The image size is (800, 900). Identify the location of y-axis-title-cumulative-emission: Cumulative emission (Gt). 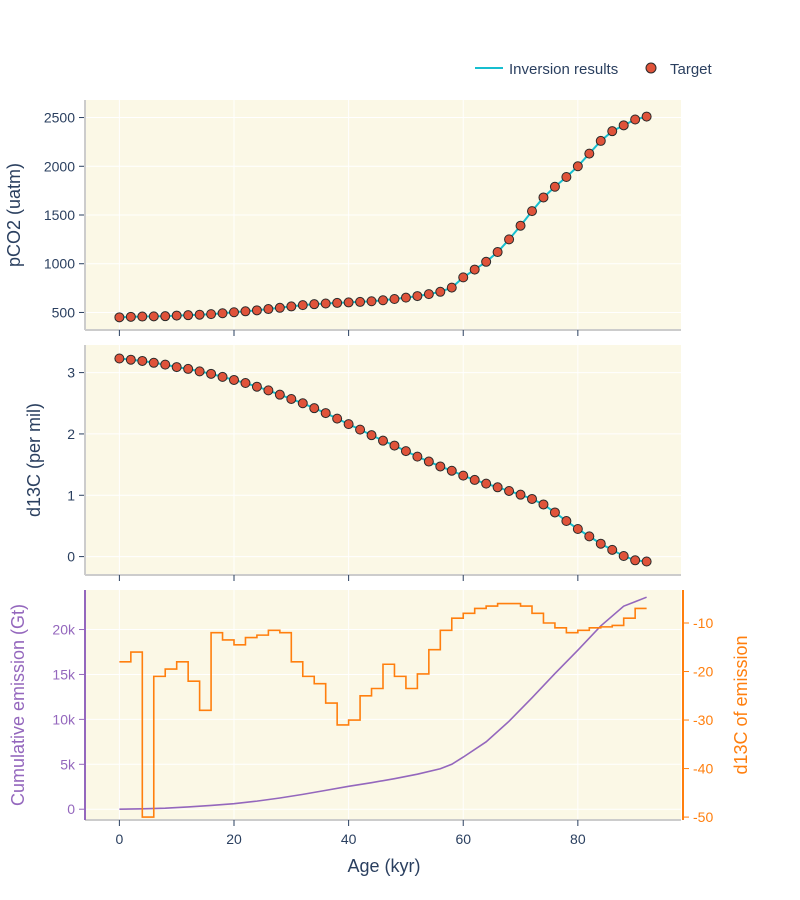
(18, 705).